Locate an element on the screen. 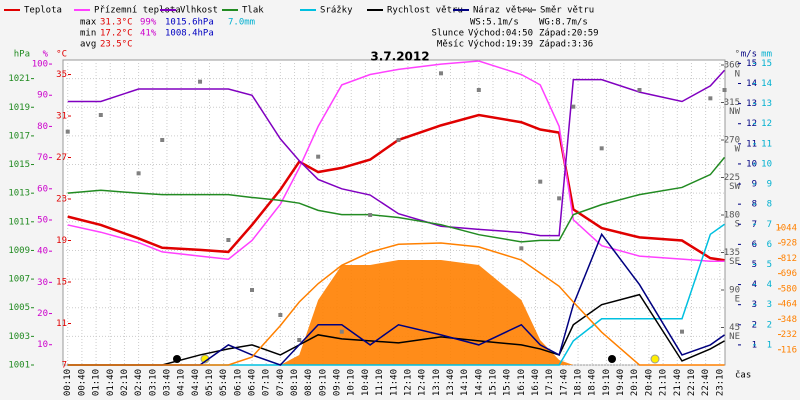  x-tick-label: 18:10 is located at coordinates (579, 382).